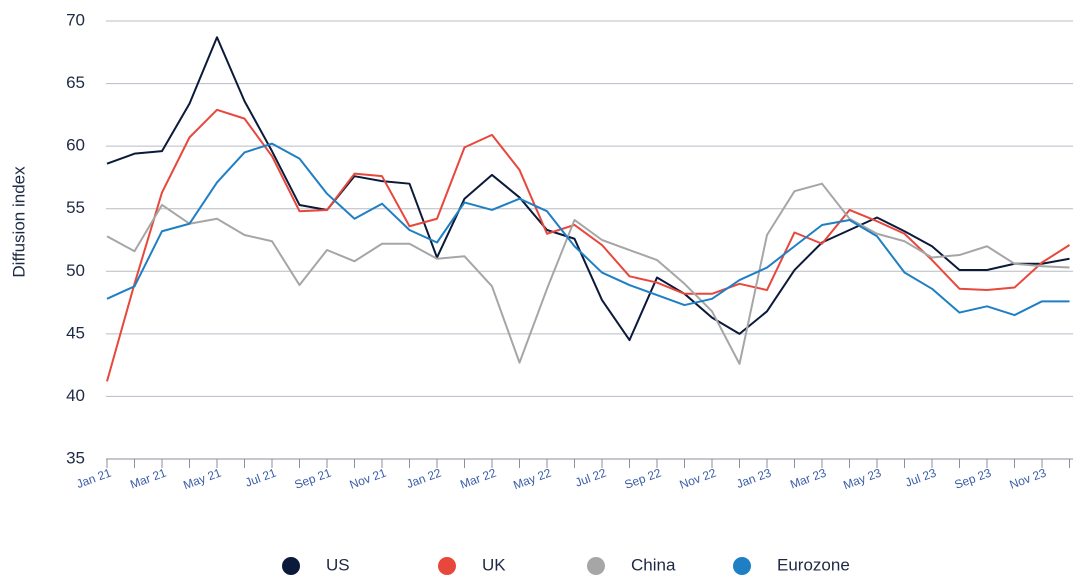  Describe the element at coordinates (753, 479) in the screenshot. I see `x-tick-label: Jan 23` at that location.